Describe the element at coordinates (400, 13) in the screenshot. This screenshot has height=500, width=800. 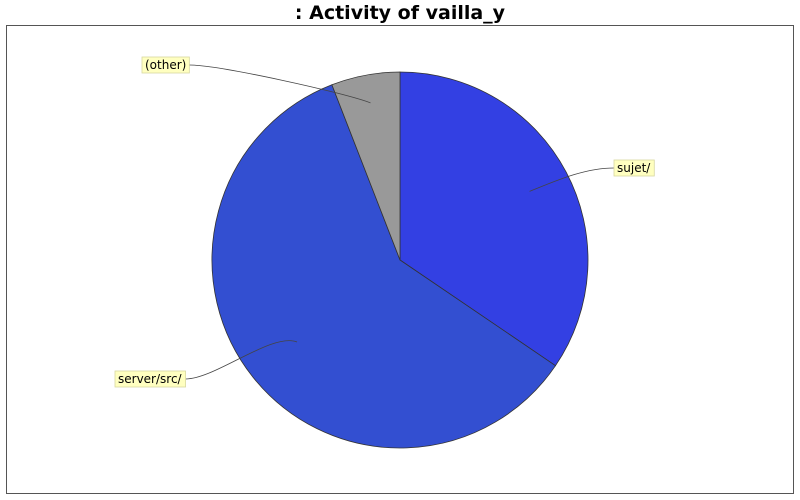
I see `chart-title: : Activity of vailla_y` at that location.